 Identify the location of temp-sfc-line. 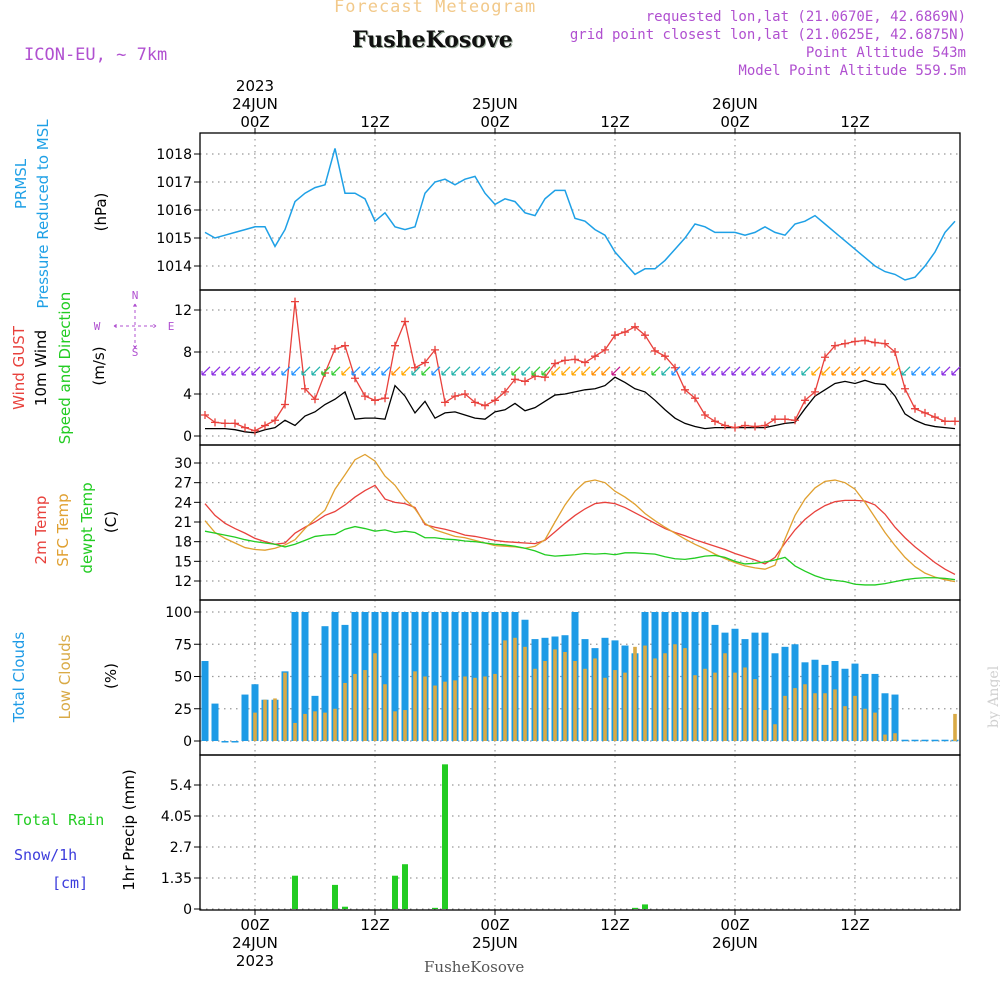
(580, 518).